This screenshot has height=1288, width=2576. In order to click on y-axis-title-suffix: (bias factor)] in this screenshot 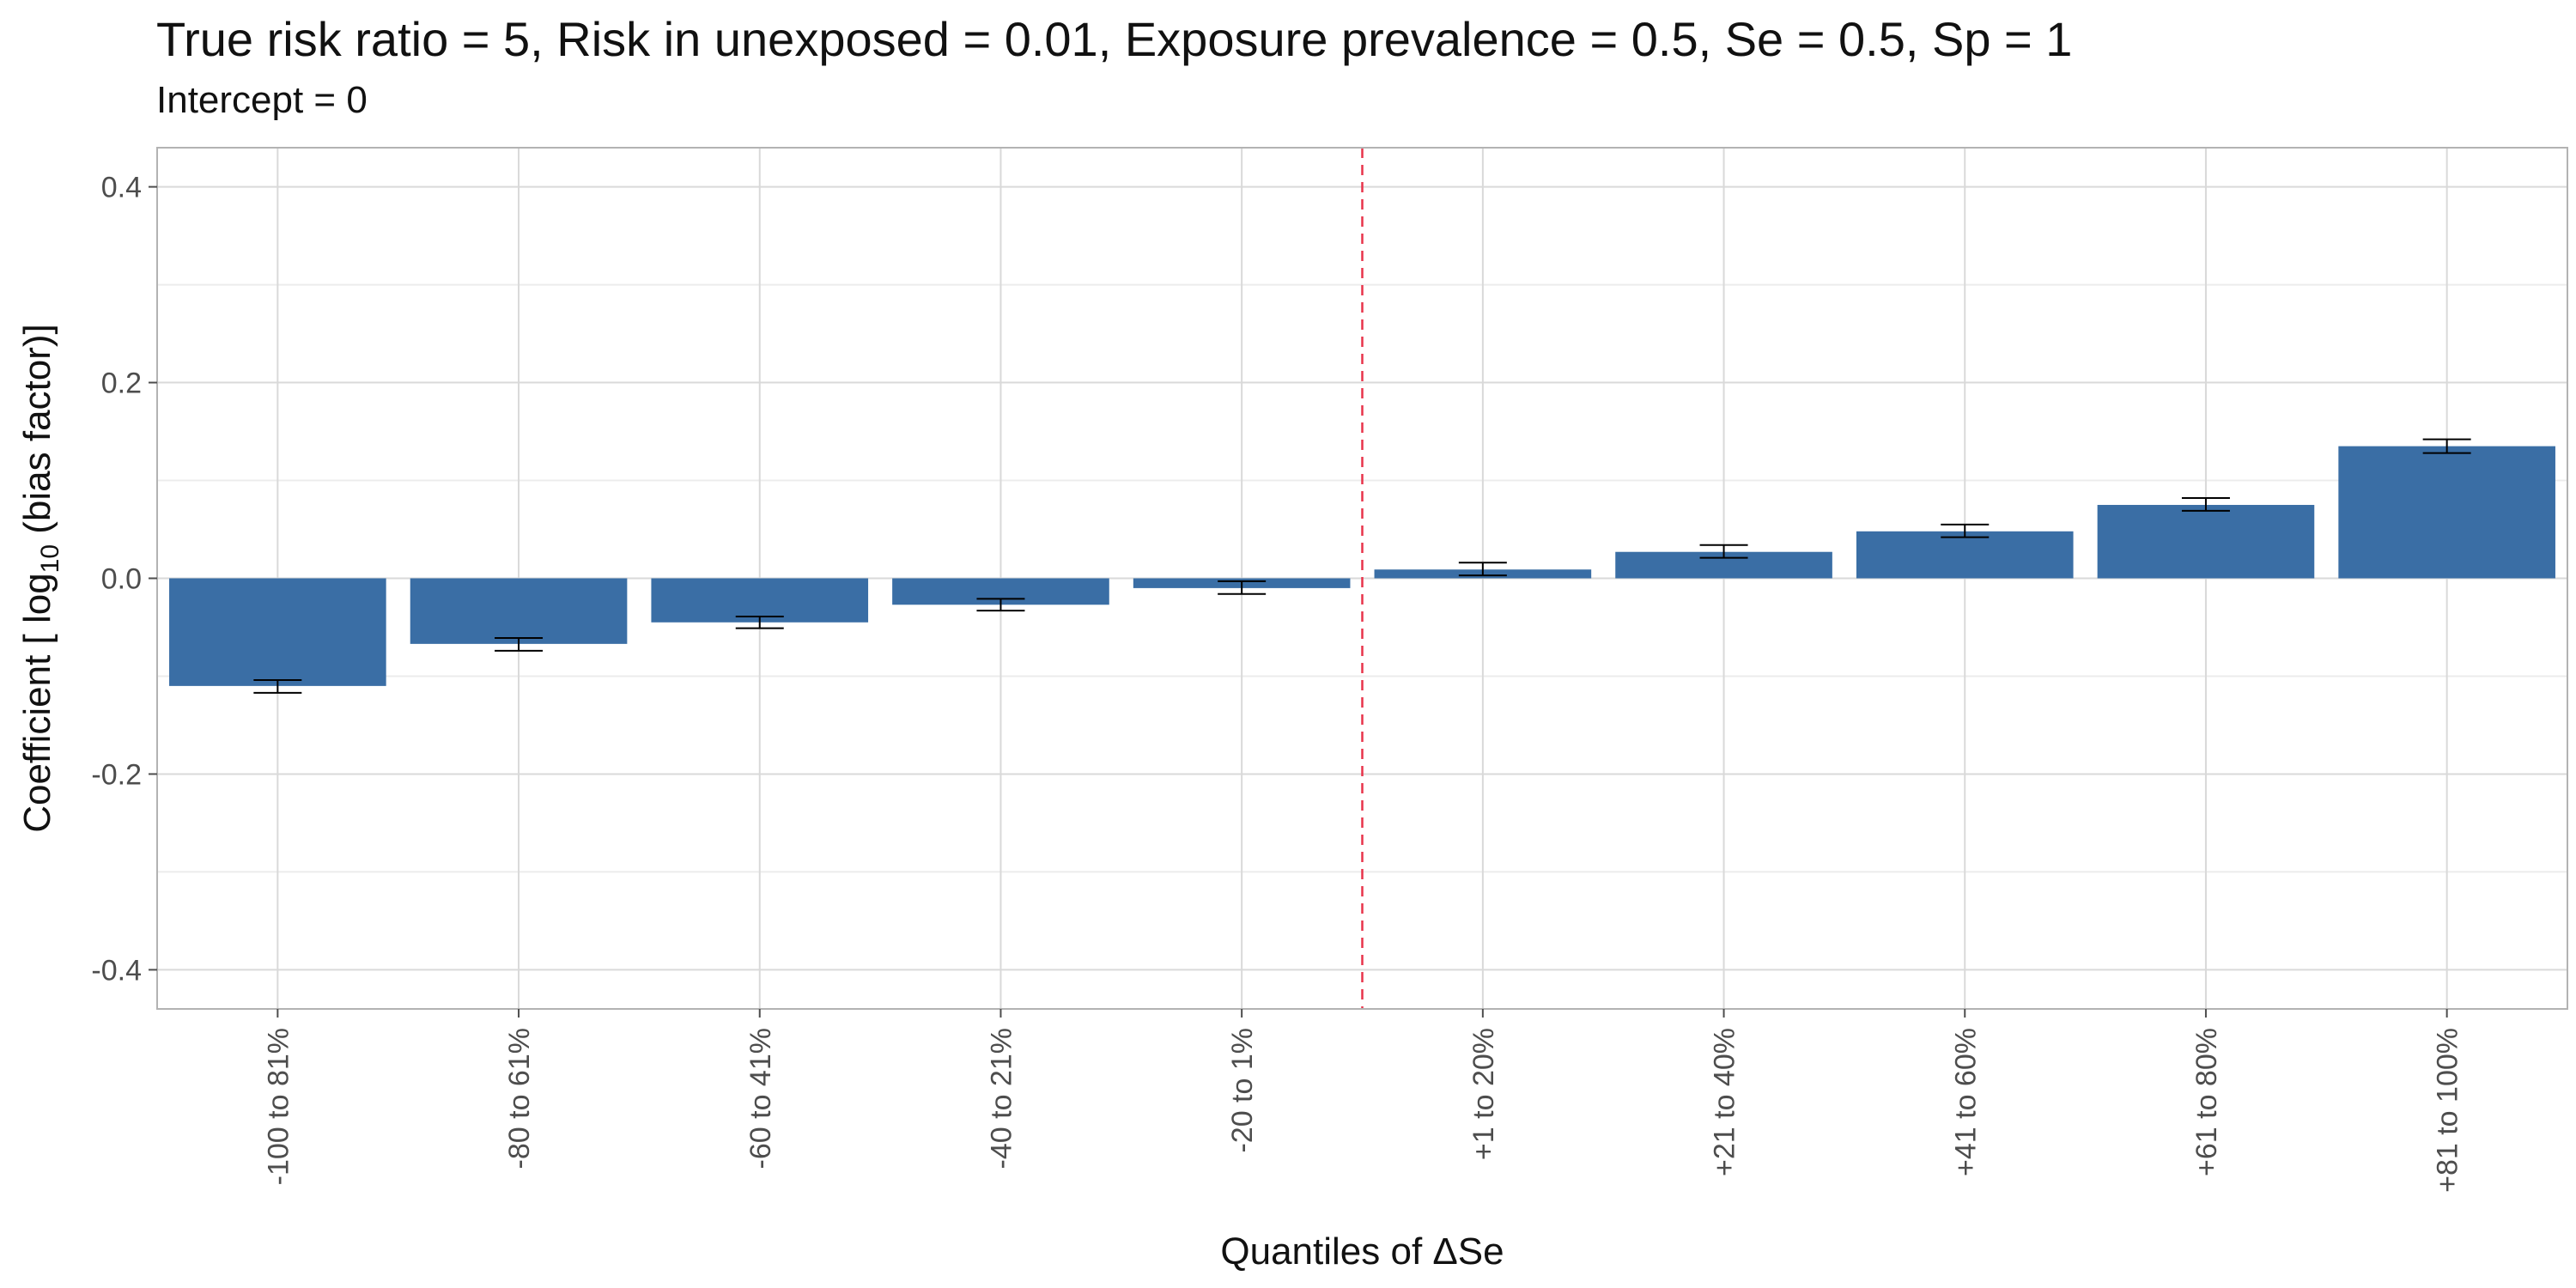, I will do `click(37, 434)`.